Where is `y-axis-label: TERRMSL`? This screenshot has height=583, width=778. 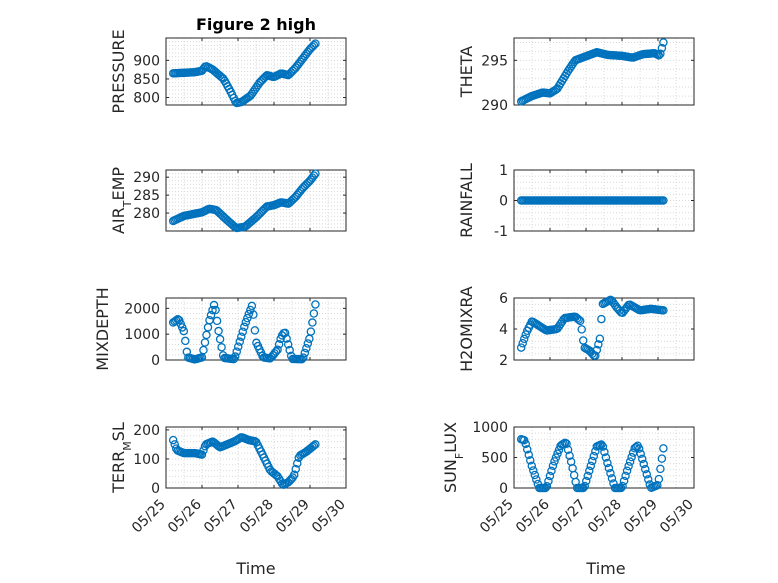 y-axis-label: TERRMSL is located at coordinates (121, 458).